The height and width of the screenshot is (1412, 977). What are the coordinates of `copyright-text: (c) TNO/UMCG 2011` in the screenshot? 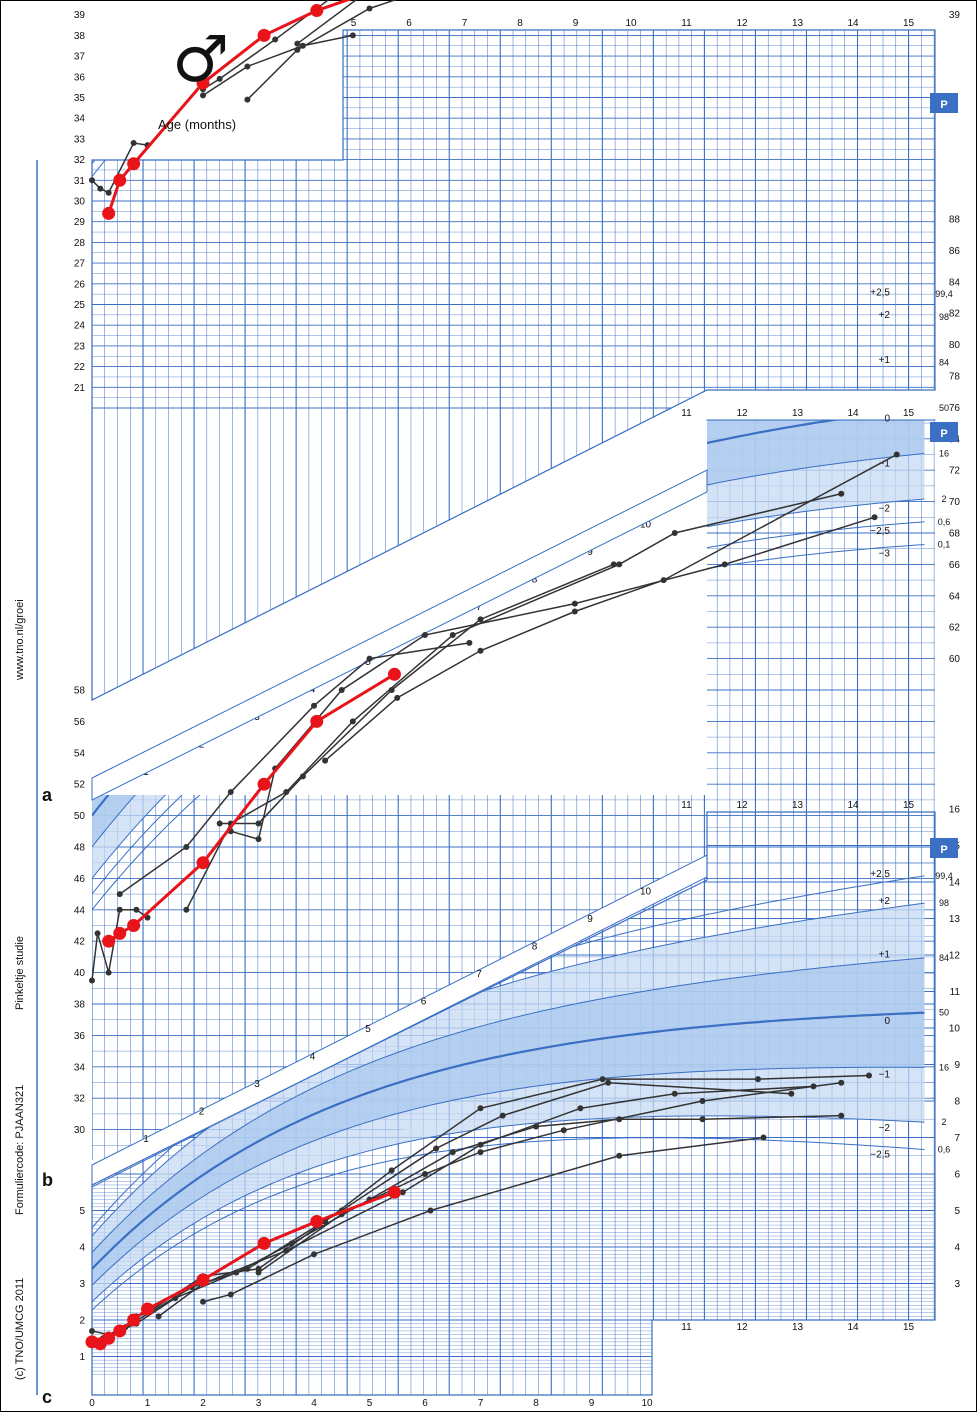 It's located at (20, 1328).